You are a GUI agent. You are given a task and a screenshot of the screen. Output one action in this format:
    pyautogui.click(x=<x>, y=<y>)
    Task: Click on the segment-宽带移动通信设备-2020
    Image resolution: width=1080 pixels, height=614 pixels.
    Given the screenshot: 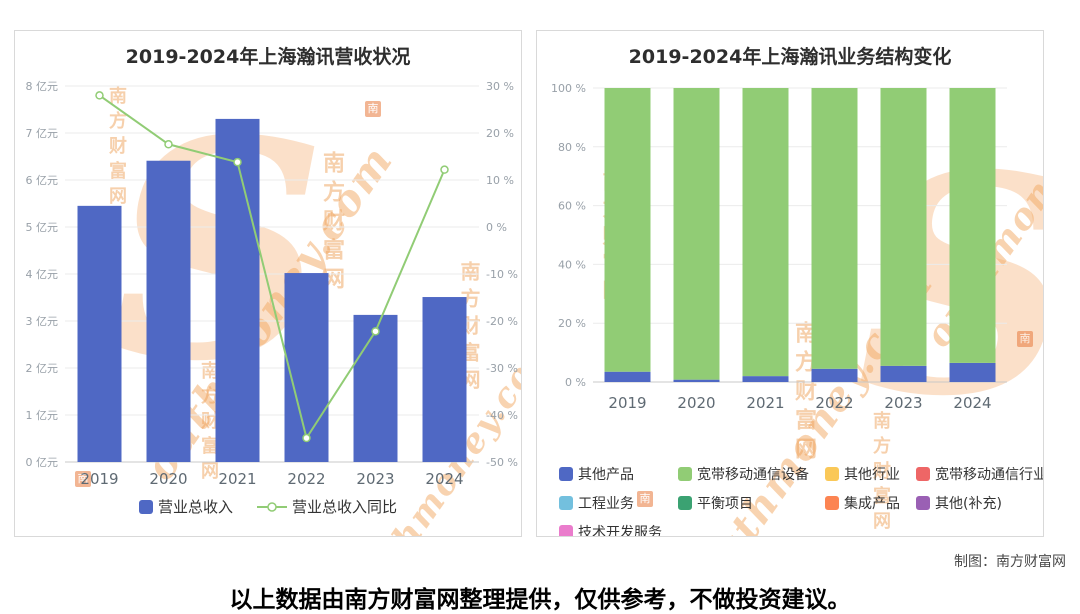 What is the action you would take?
    pyautogui.click(x=696, y=234)
    